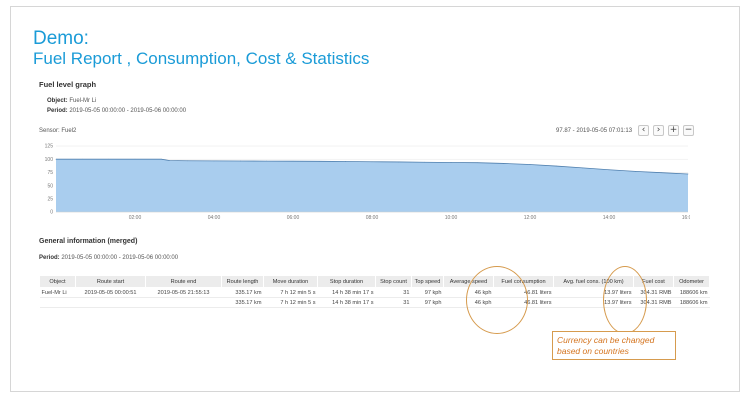  What do you see at coordinates (68, 84) in the screenshot?
I see `fuel-graph-title: Fuel level graph` at bounding box center [68, 84].